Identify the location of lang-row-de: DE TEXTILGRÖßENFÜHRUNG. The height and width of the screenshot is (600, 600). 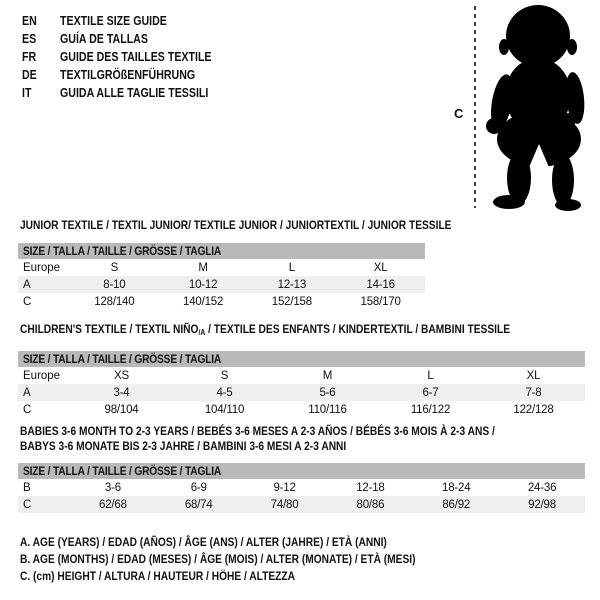
(130, 75).